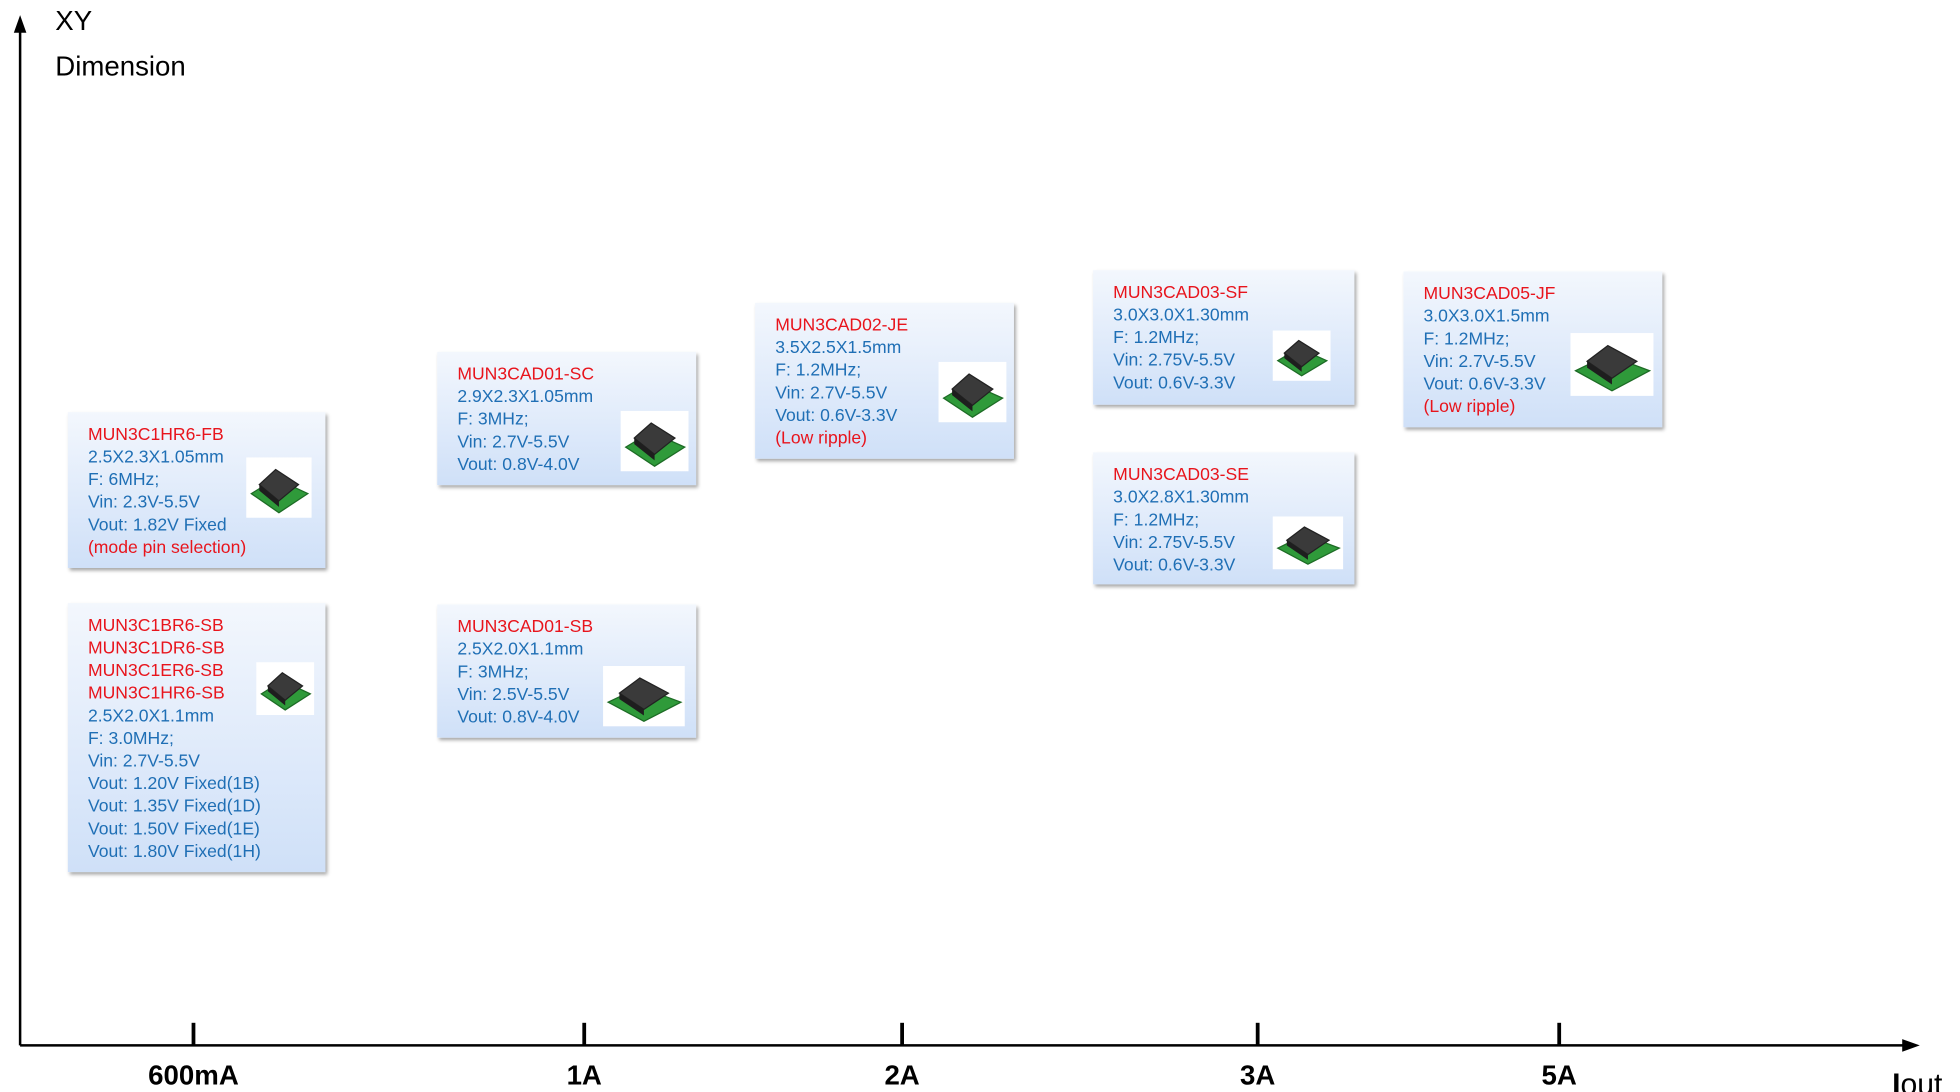  Describe the element at coordinates (1490, 293) in the screenshot. I see `card-line: MUN3CAD05-JF` at that location.